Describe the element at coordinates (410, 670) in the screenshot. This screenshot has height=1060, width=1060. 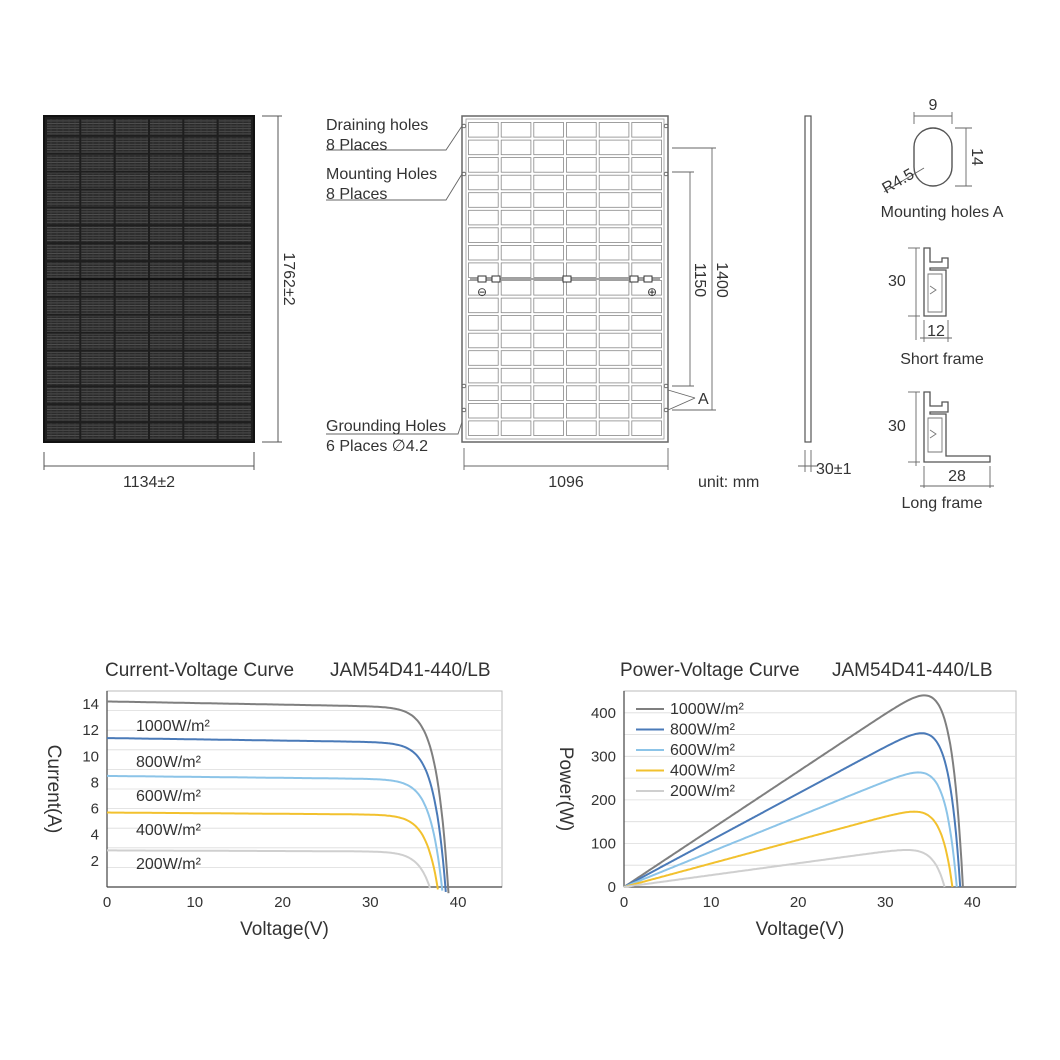
I see `iv-chart-model: JAM54D41-440/LB` at that location.